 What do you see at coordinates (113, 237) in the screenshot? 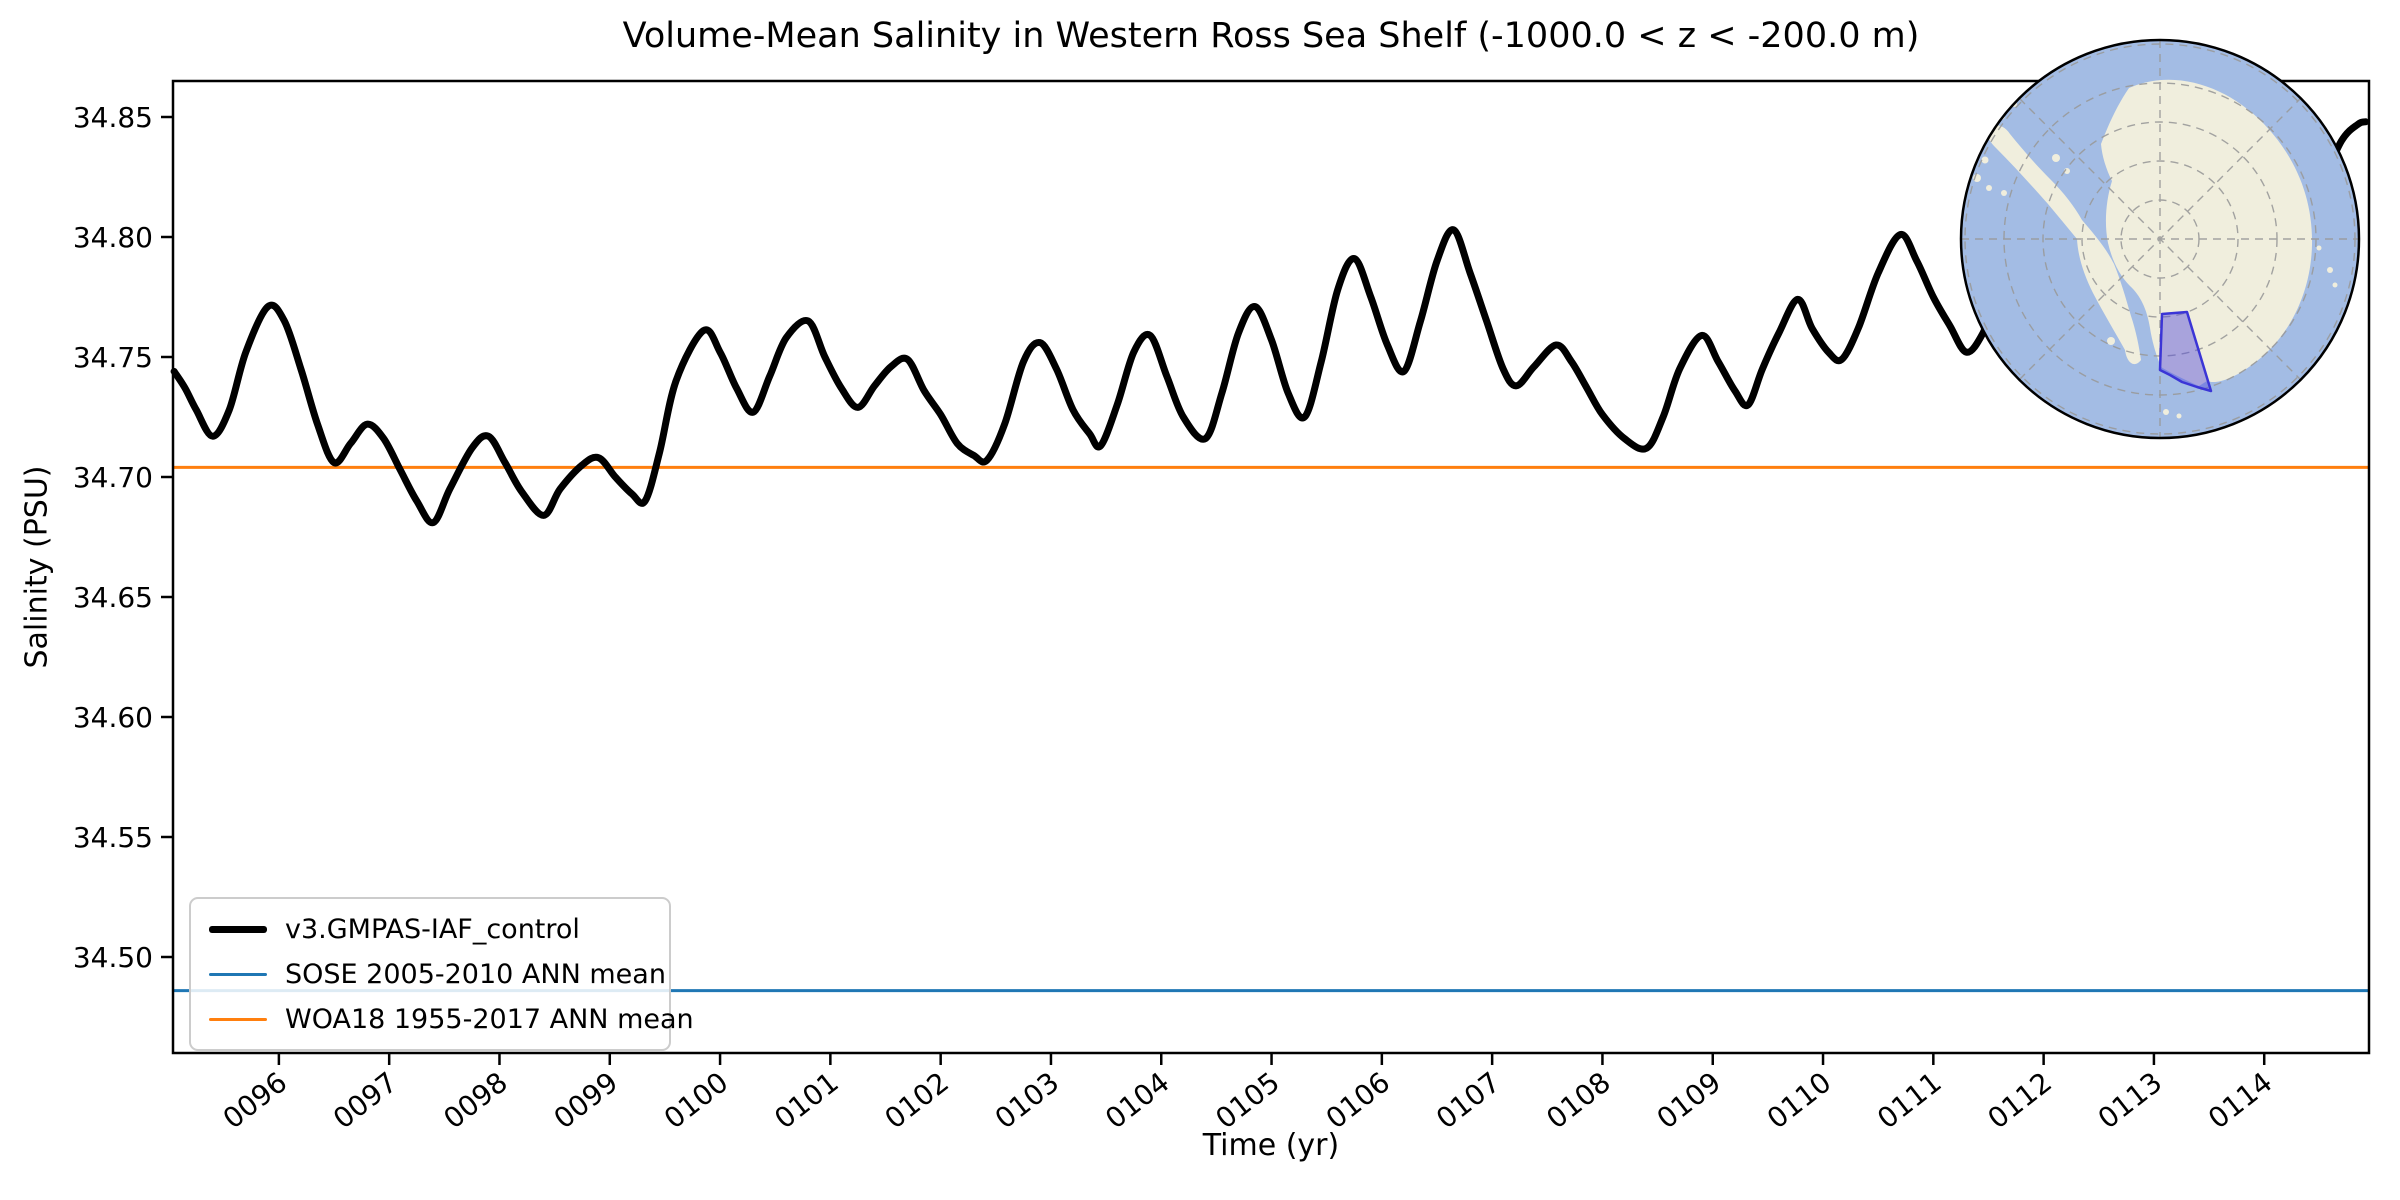
I see `y-tick-label: 34.80` at bounding box center [113, 237].